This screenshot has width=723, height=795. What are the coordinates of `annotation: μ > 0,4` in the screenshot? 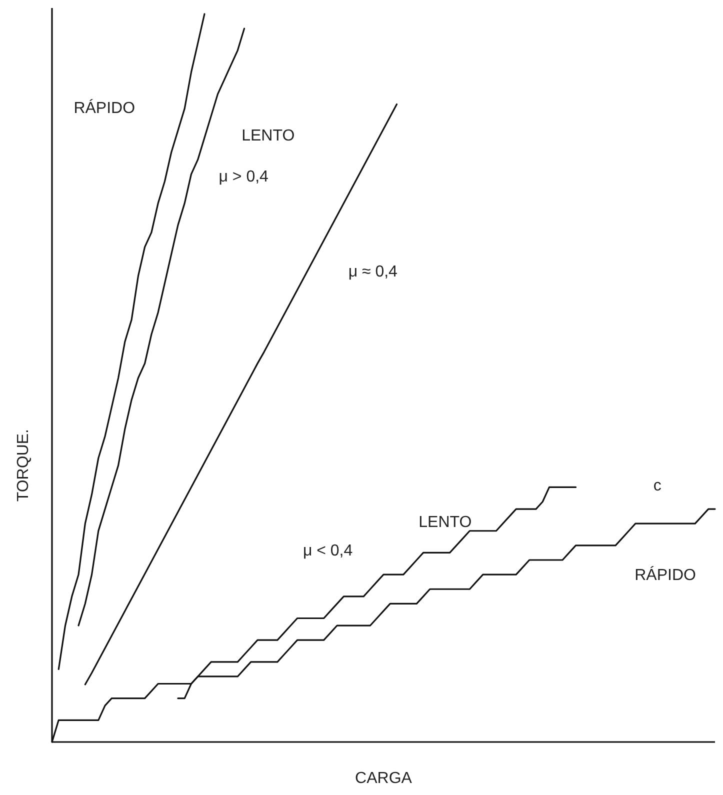 It's located at (243, 177).